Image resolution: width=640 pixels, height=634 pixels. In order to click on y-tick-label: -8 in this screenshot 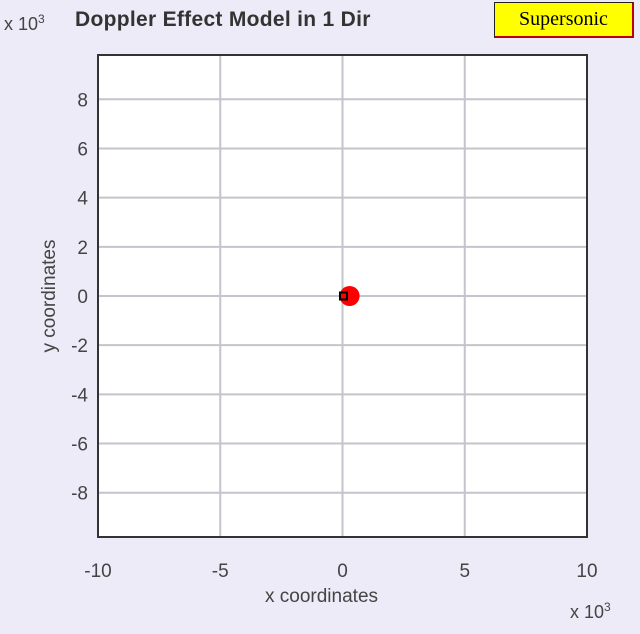, I will do `click(79, 494)`.